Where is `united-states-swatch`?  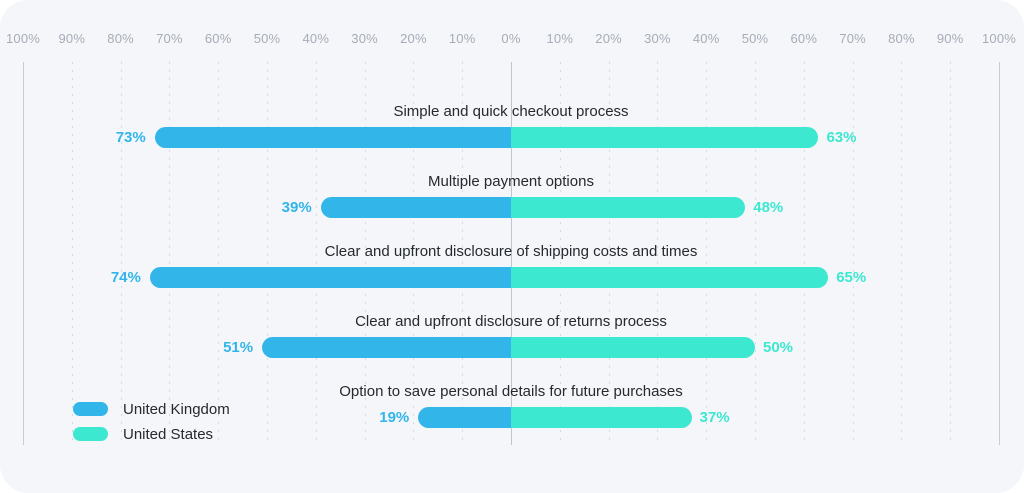 united-states-swatch is located at coordinates (90, 434).